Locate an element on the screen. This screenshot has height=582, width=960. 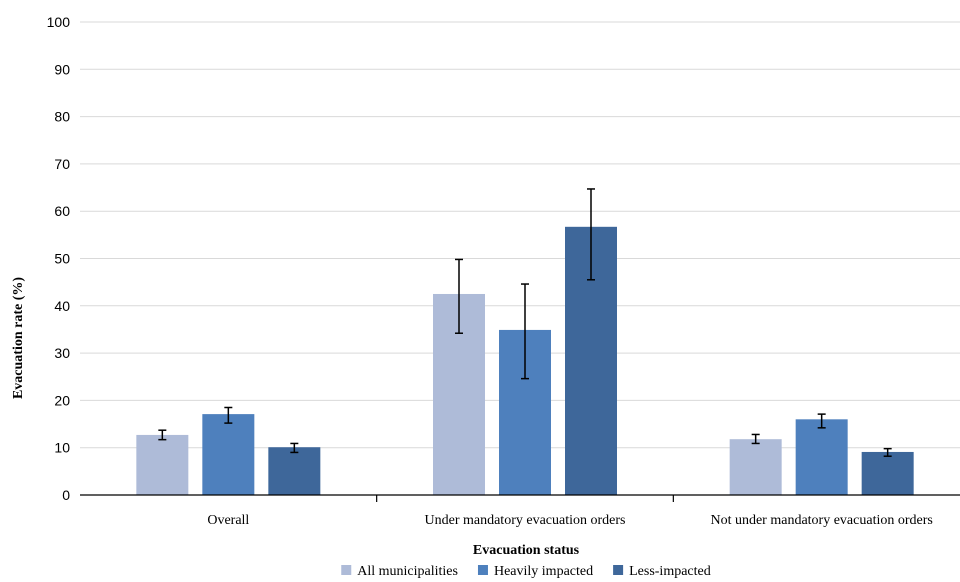
y-tick-label: 100 is located at coordinates (59, 22).